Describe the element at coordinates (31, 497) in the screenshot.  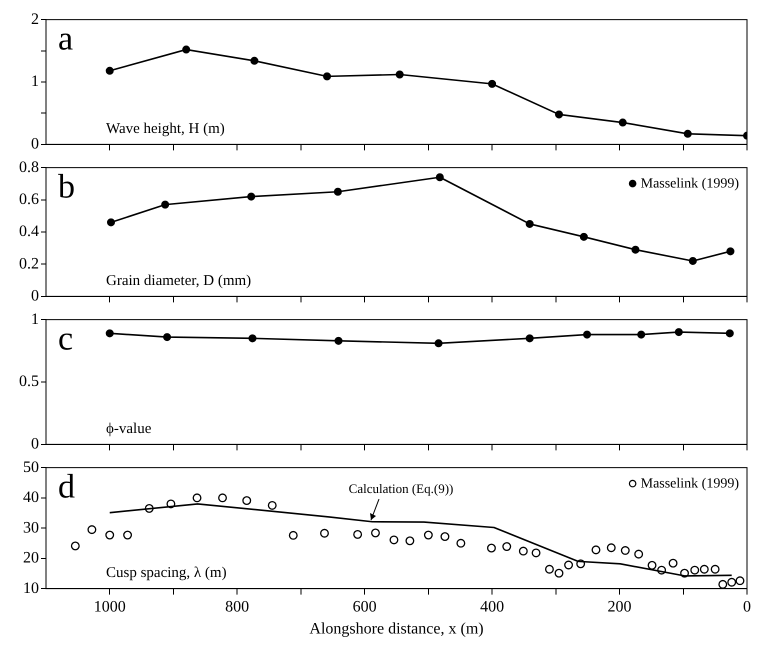
I see `y-tick-label: 40` at that location.